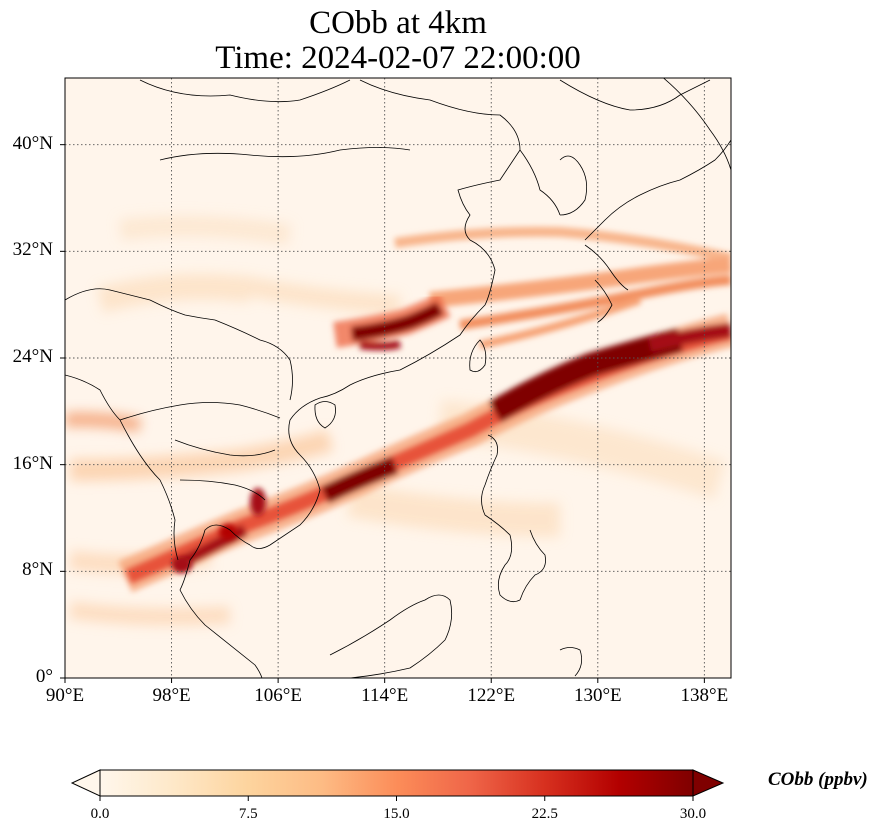 The image size is (887, 836). Describe the element at coordinates (544, 814) in the screenshot. I see `colorbar-tick-label: 22.5` at that location.